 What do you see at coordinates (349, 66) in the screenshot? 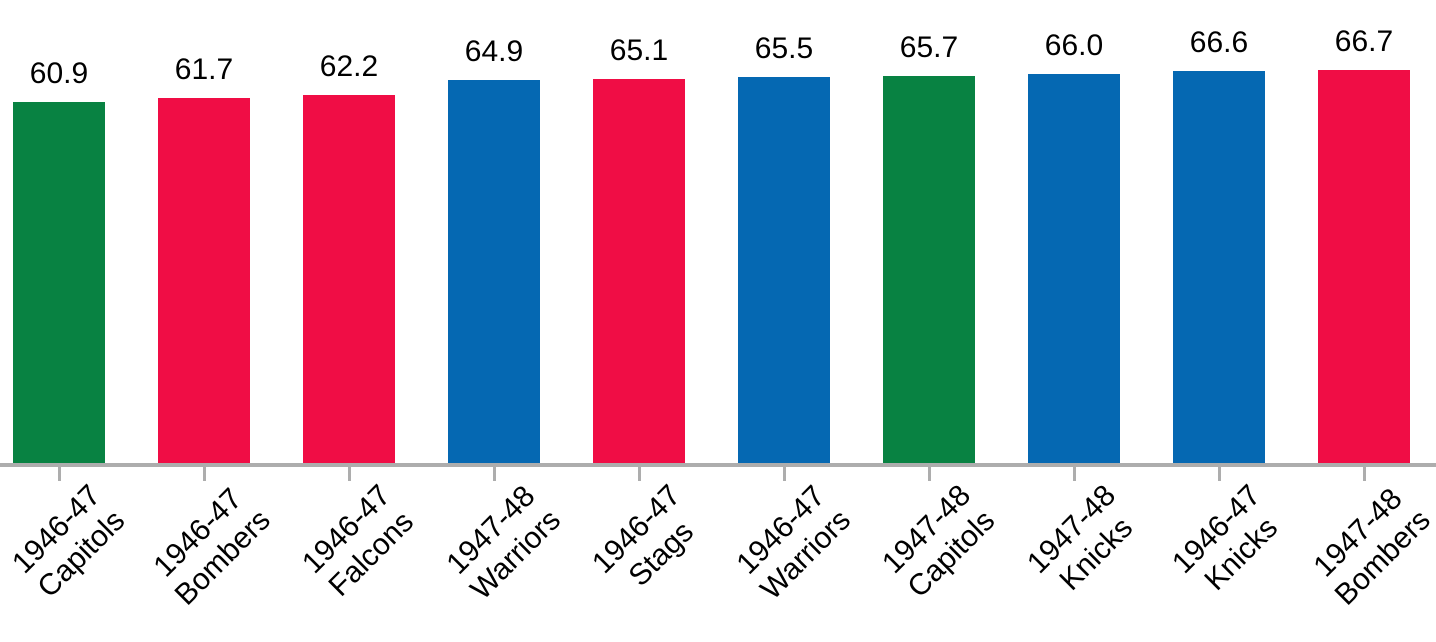
I see `bar-value-label: 62.2` at bounding box center [349, 66].